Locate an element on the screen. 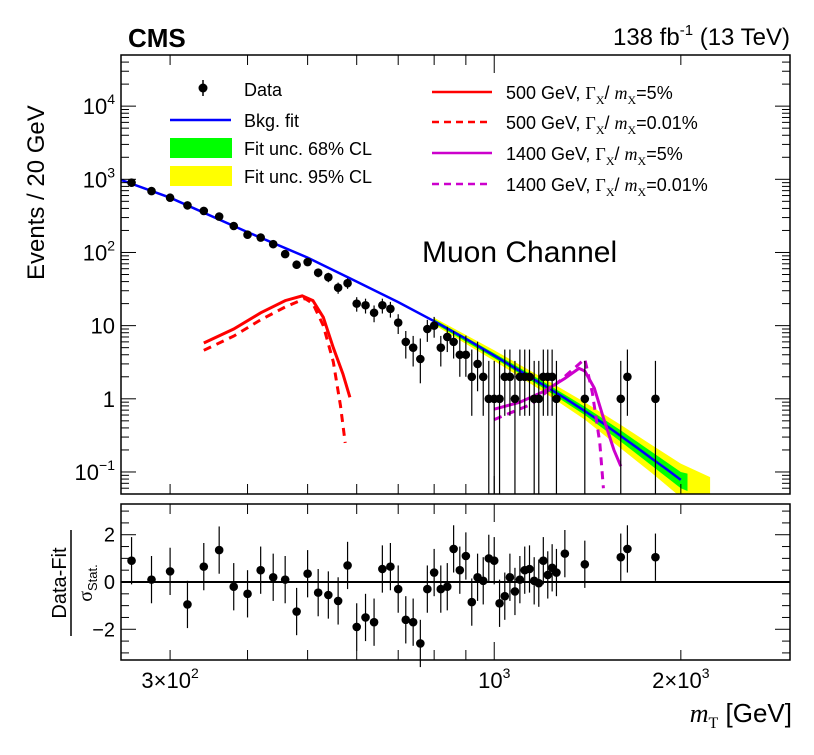 This screenshot has height=755, width=814. legend-entry-band95: Fit unc. 95% CL is located at coordinates (271, 176).